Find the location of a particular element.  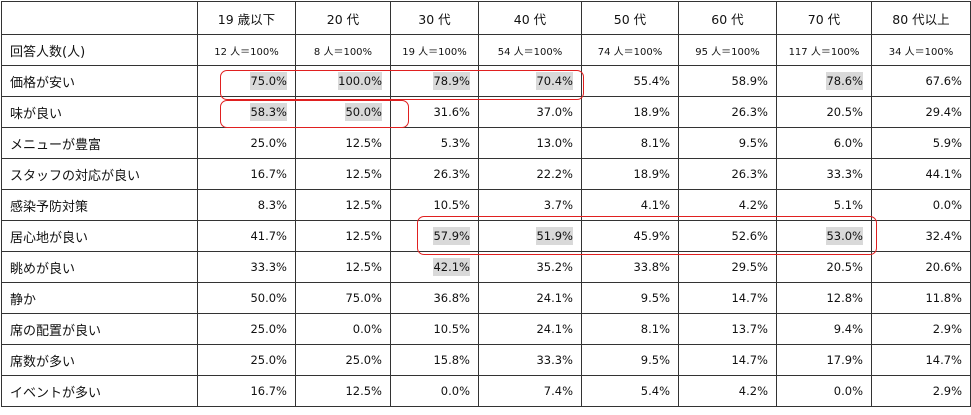

cell-text: 眺めが良い is located at coordinates (43, 269).